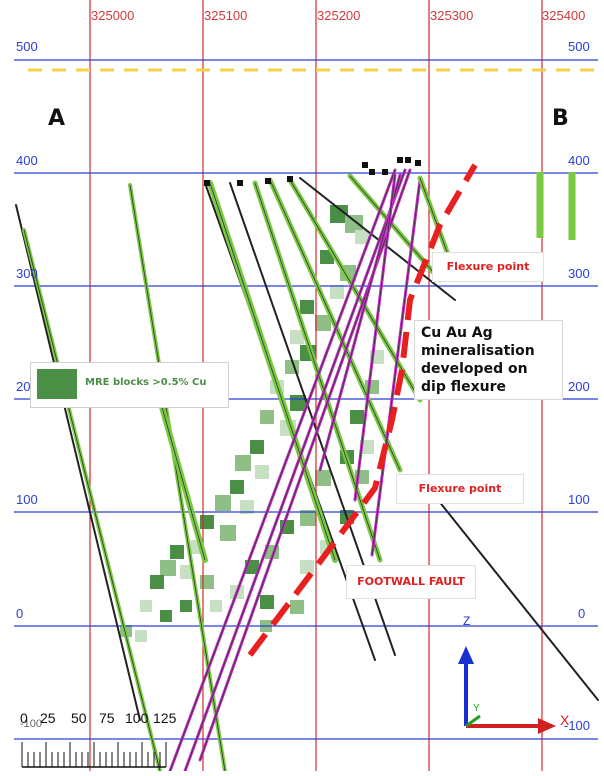 The image size is (604, 776). I want to click on easting-label: 325100, so click(226, 15).